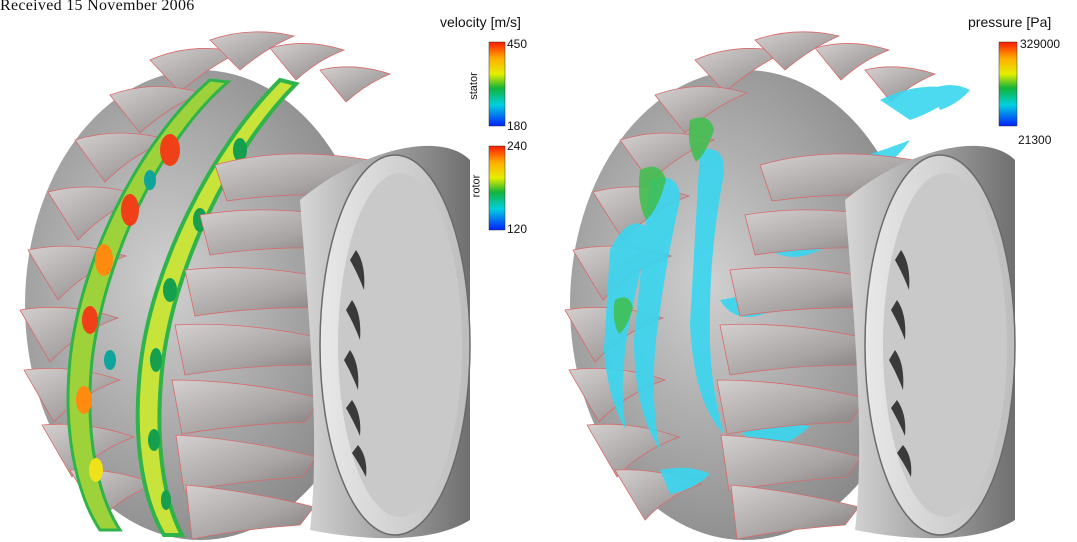 The width and height of the screenshot is (1077, 542). I want to click on stator-ring-hotspots, so click(128, 308).